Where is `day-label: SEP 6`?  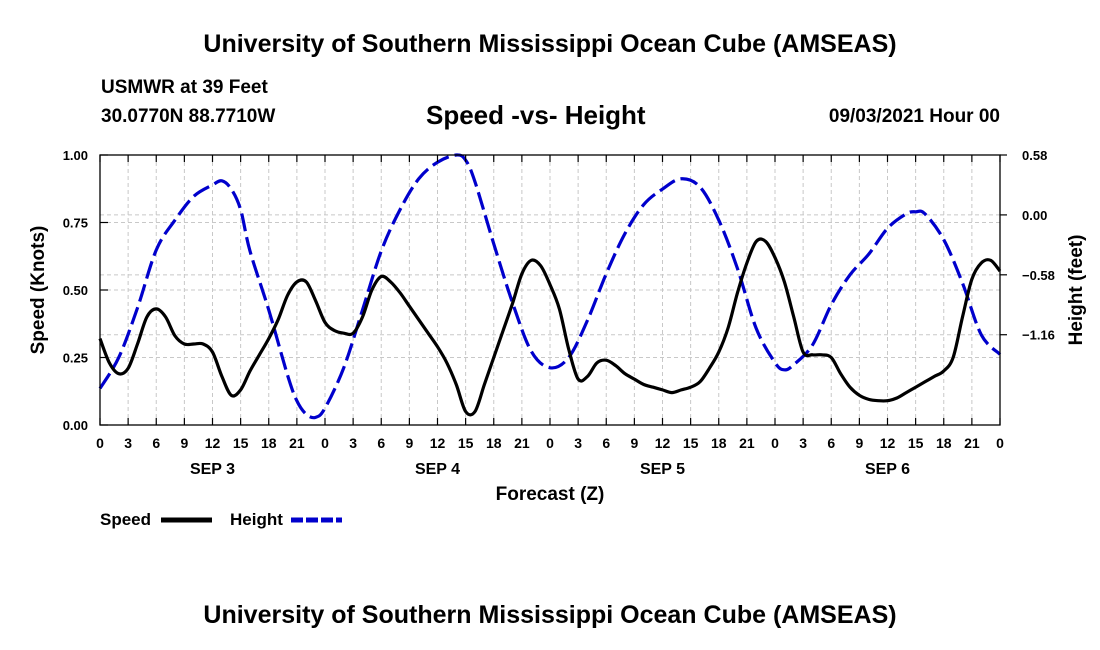
day-label: SEP 6 is located at coordinates (887, 469).